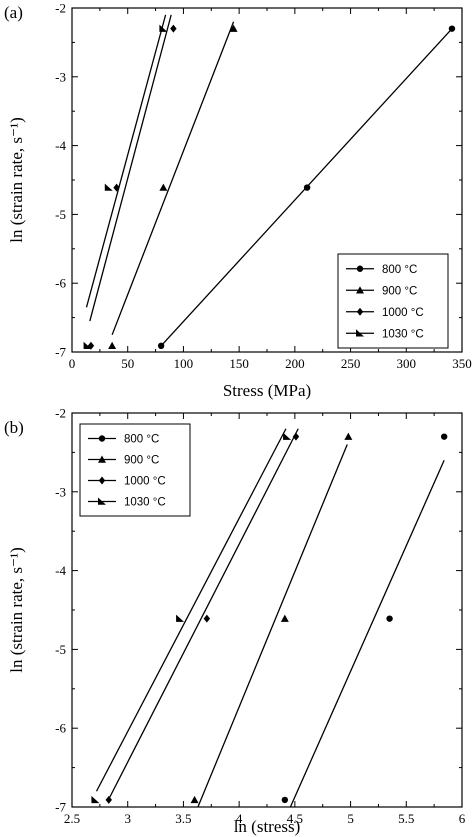 This screenshot has height=837, width=474. What do you see at coordinates (267, 390) in the screenshot?
I see `x-axis-title: Stress (MPa)` at bounding box center [267, 390].